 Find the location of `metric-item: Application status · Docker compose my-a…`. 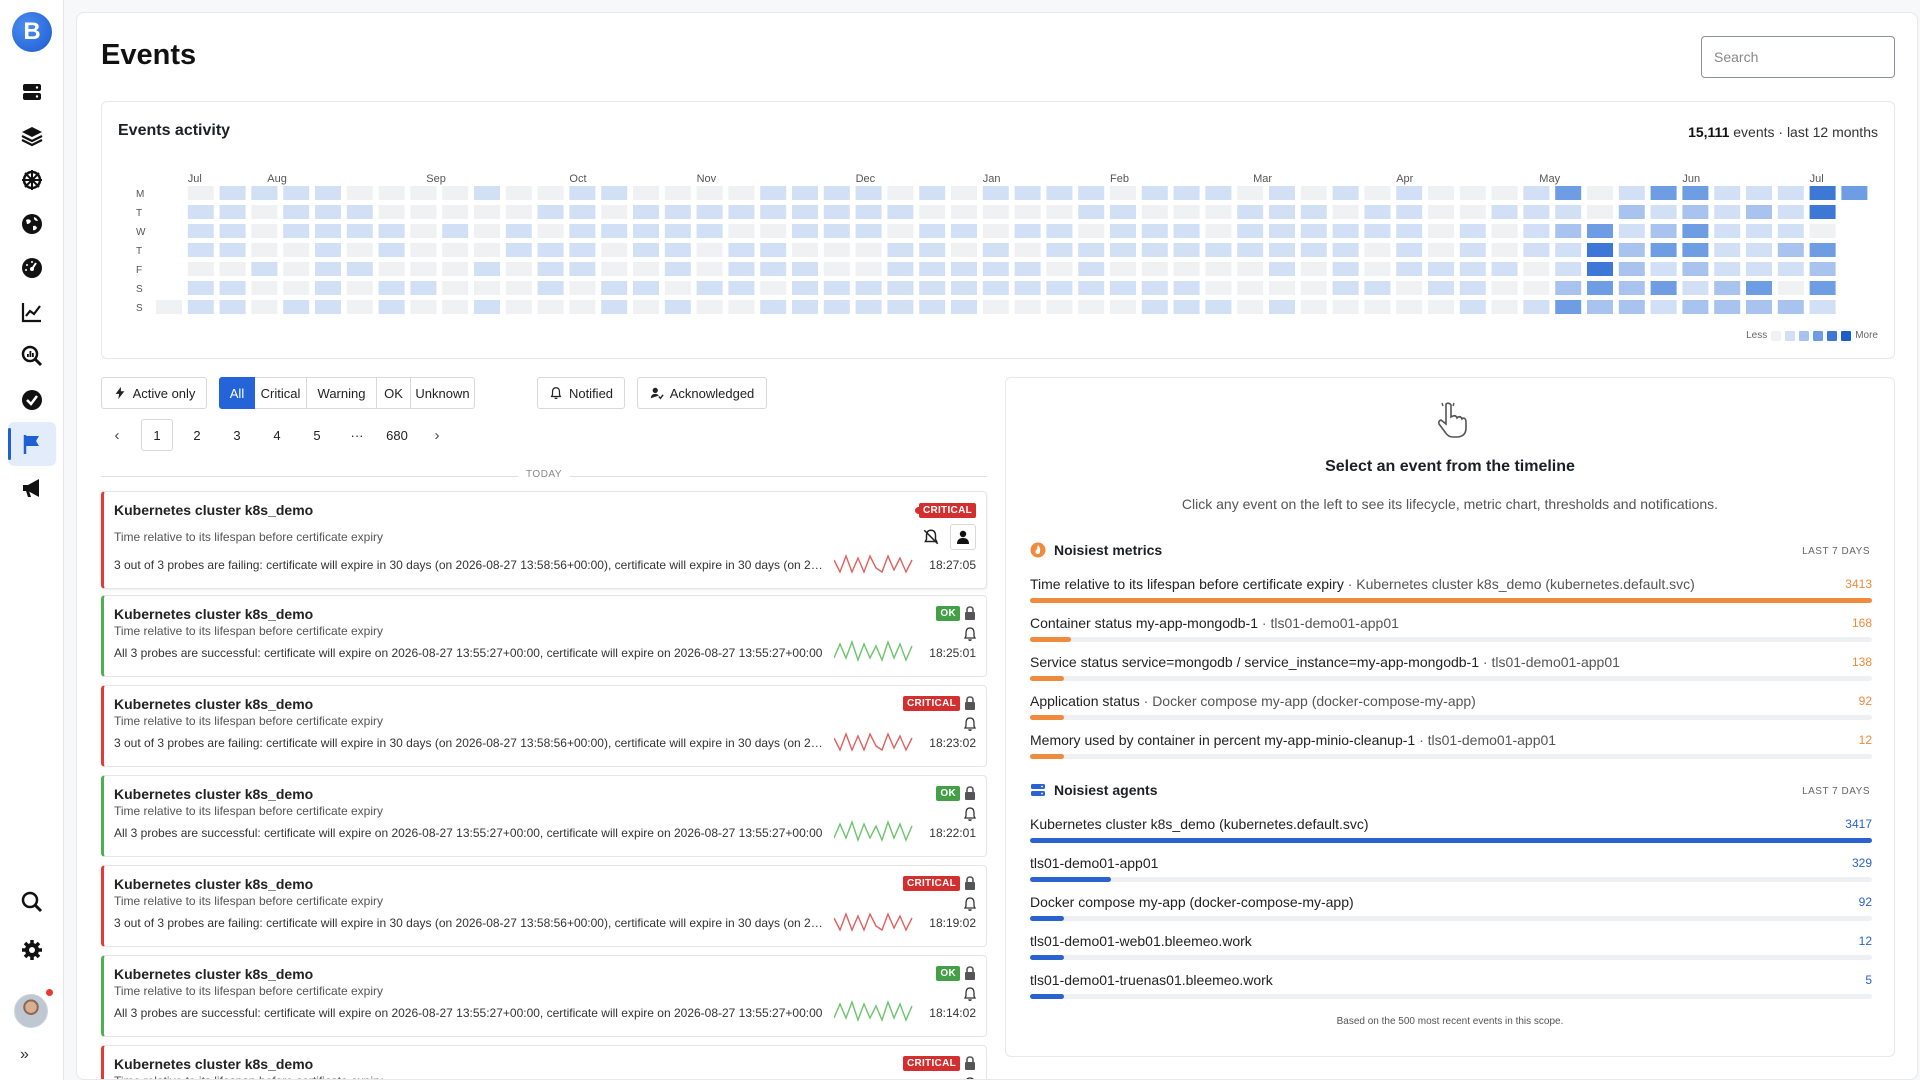

metric-item: Application status · Docker compose my-a… is located at coordinates (1451, 706).